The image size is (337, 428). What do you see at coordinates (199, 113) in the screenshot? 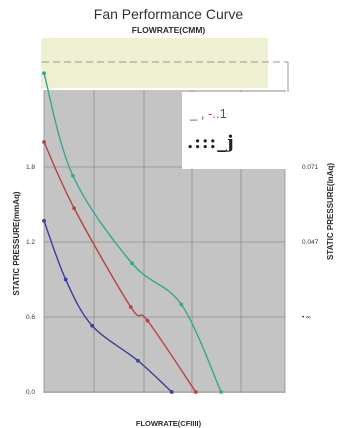
I see `legend-text-prefix: _ ,` at bounding box center [199, 113].